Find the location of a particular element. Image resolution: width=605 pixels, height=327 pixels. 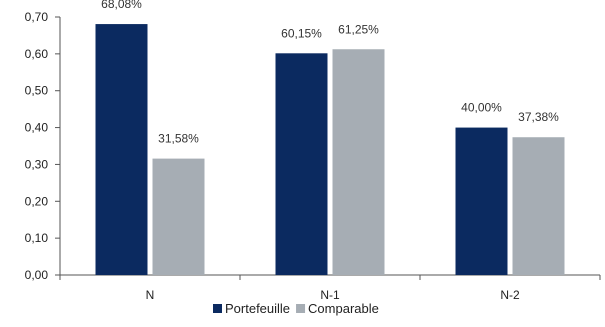

x-tick-label: N is located at coordinates (150, 295).